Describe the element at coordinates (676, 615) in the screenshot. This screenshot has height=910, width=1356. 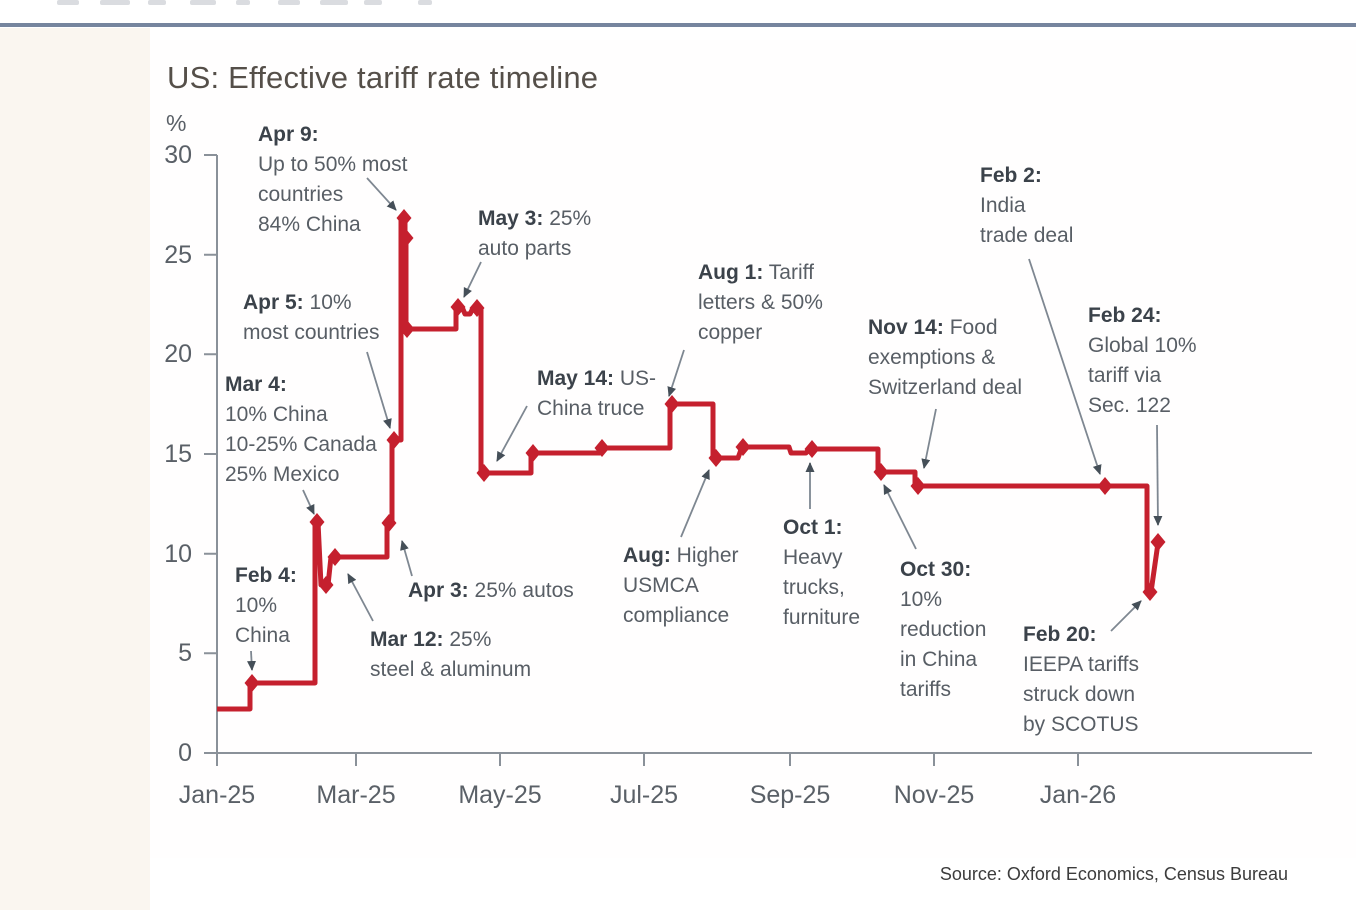
I see `annotation-text: compliance` at that location.